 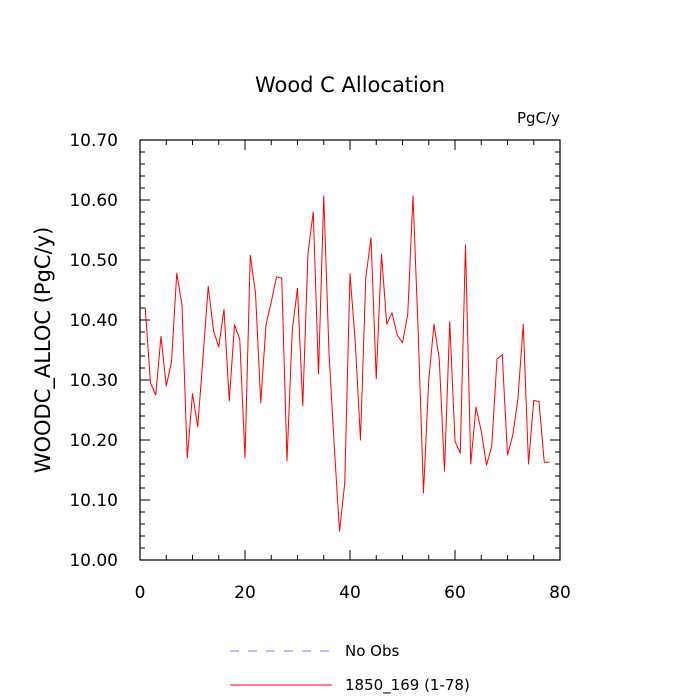 I want to click on y-tick-label: 10.40, so click(x=93, y=321).